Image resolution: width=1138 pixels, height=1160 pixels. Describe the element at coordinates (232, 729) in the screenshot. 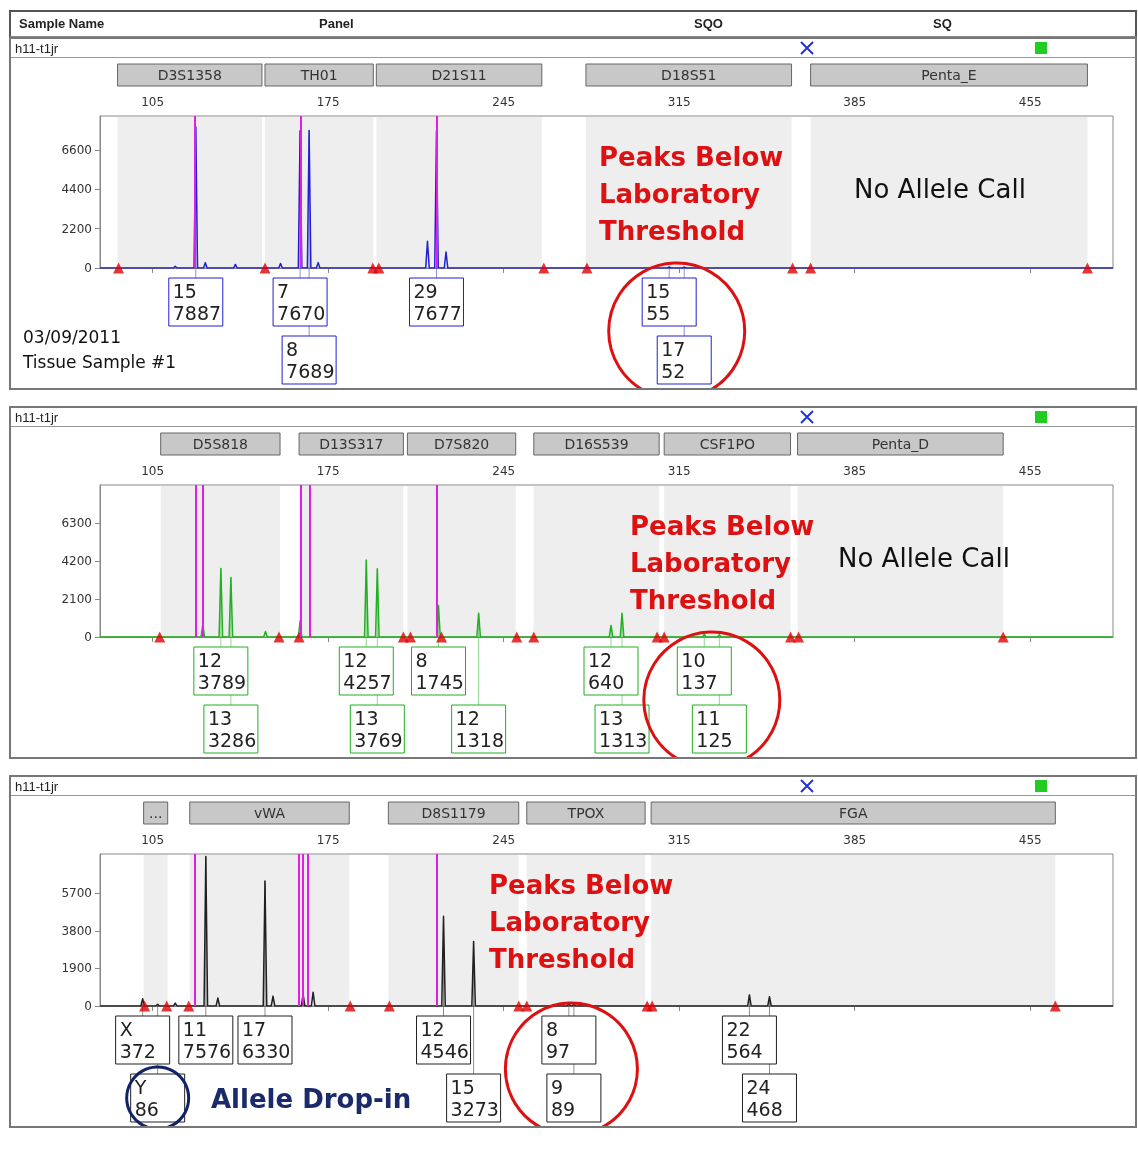

I see `annotation: 13 3286` at that location.